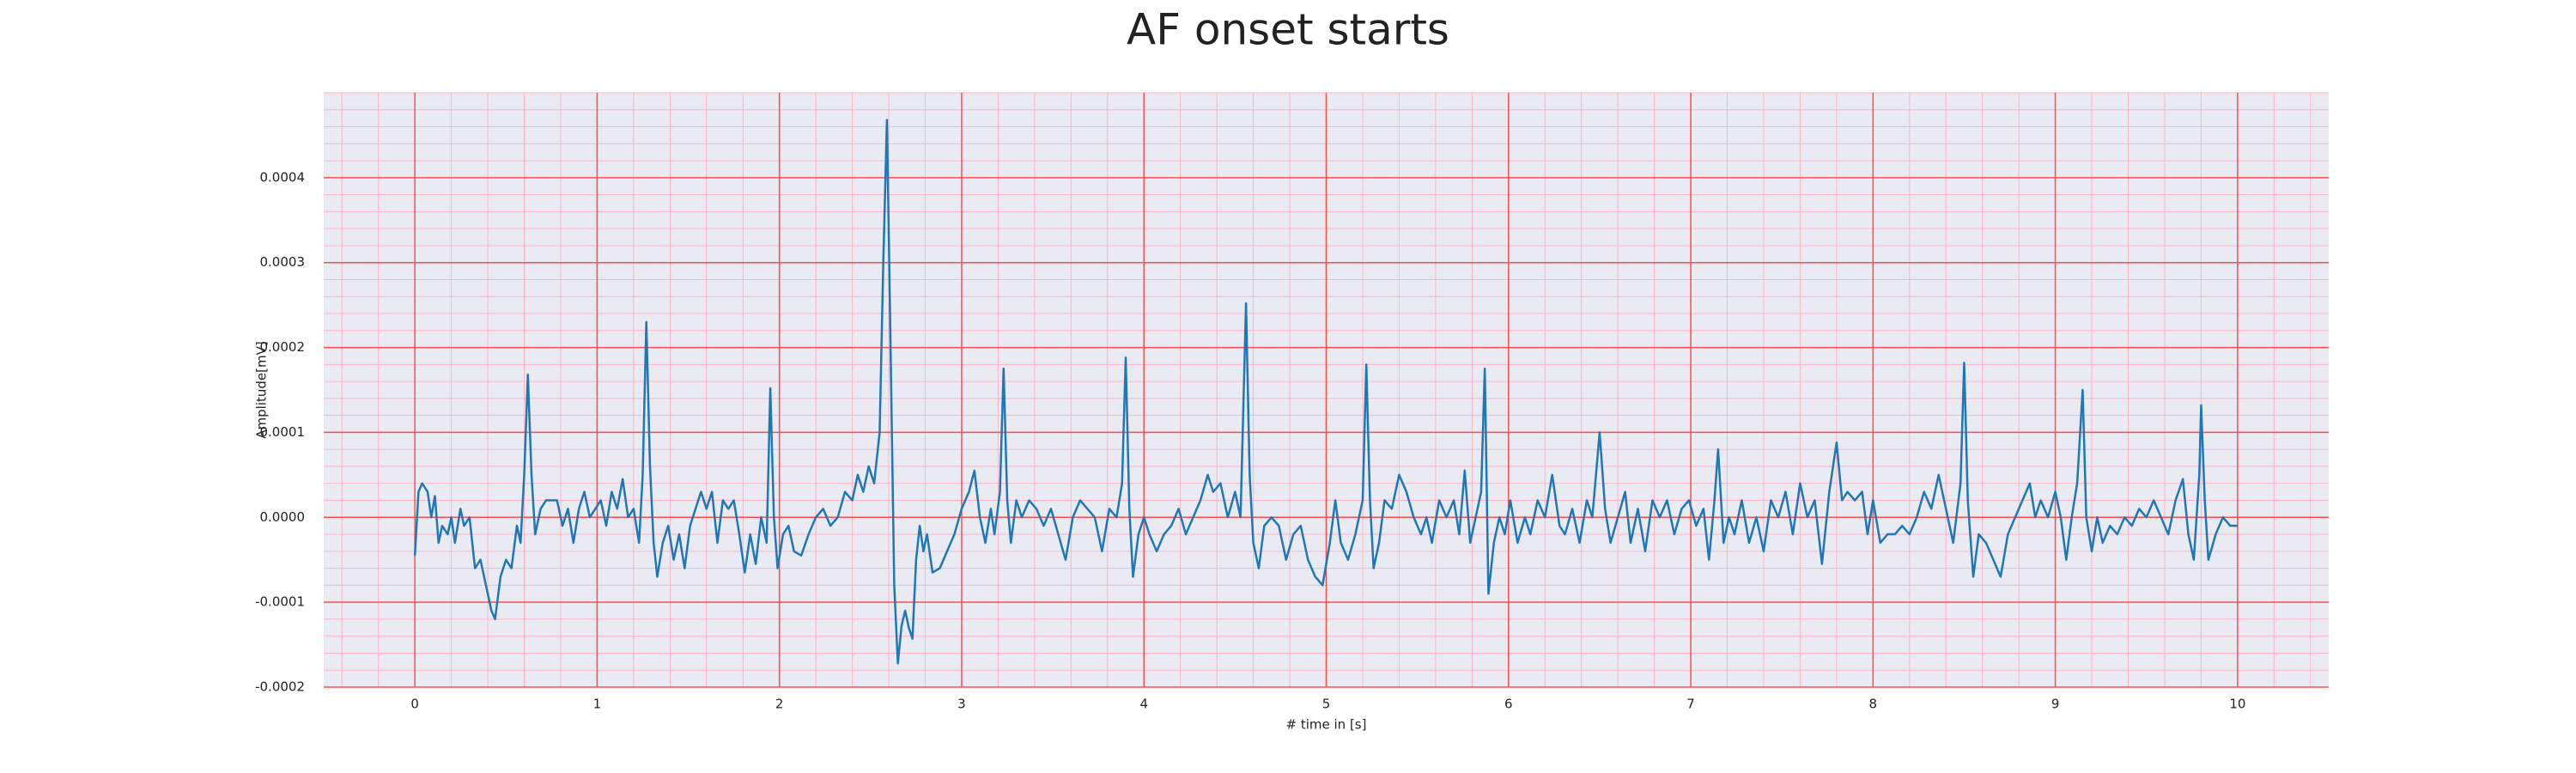  What do you see at coordinates (1144, 704) in the screenshot?
I see `x-tick-label: 4` at bounding box center [1144, 704].